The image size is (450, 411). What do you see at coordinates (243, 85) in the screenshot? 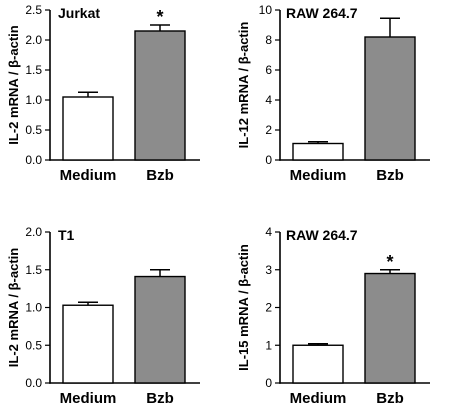
I see `y-axis-label: IL-12 mRNA / β-actin` at bounding box center [243, 85].